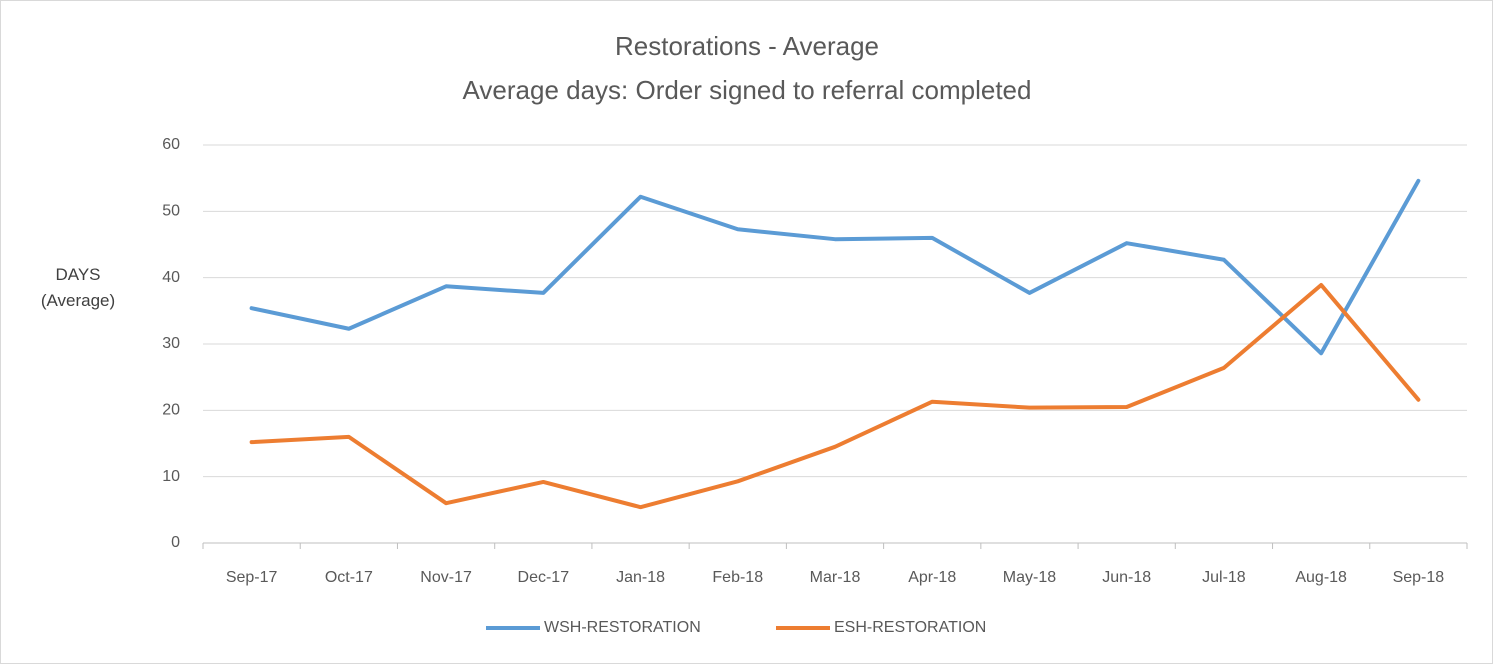 The height and width of the screenshot is (664, 1493). Describe the element at coordinates (835, 577) in the screenshot. I see `x-tick-label: Mar-18` at that location.